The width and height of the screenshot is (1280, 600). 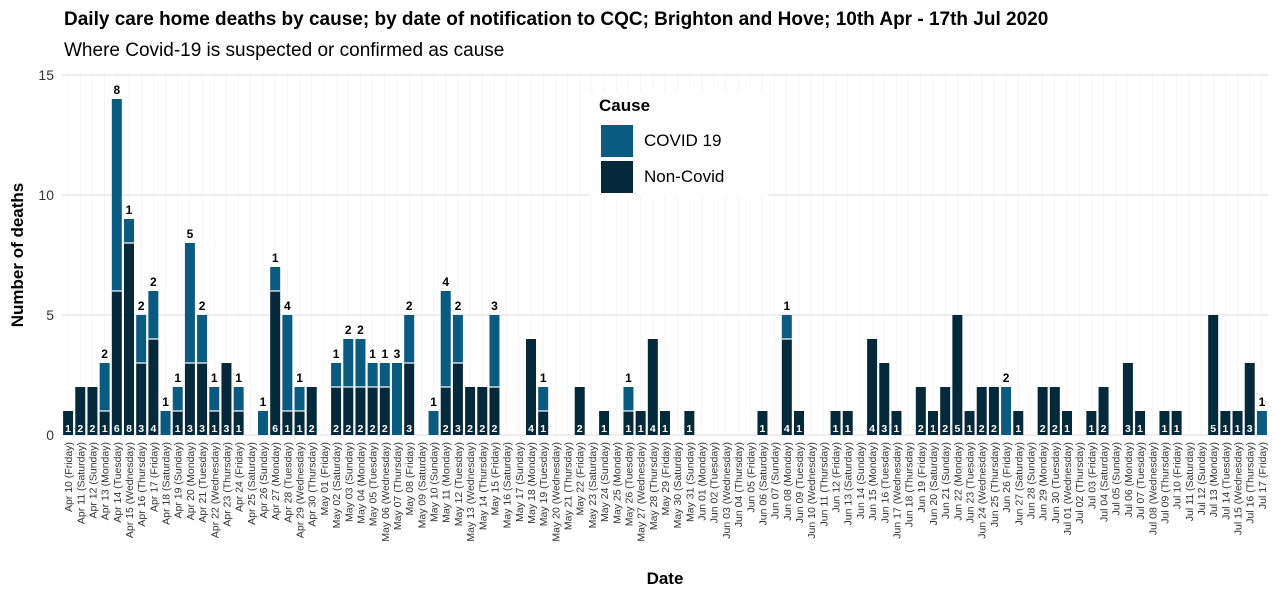 What do you see at coordinates (910, 484) in the screenshot?
I see `x-tick-label: Jun 18 (Thursday)` at bounding box center [910, 484].